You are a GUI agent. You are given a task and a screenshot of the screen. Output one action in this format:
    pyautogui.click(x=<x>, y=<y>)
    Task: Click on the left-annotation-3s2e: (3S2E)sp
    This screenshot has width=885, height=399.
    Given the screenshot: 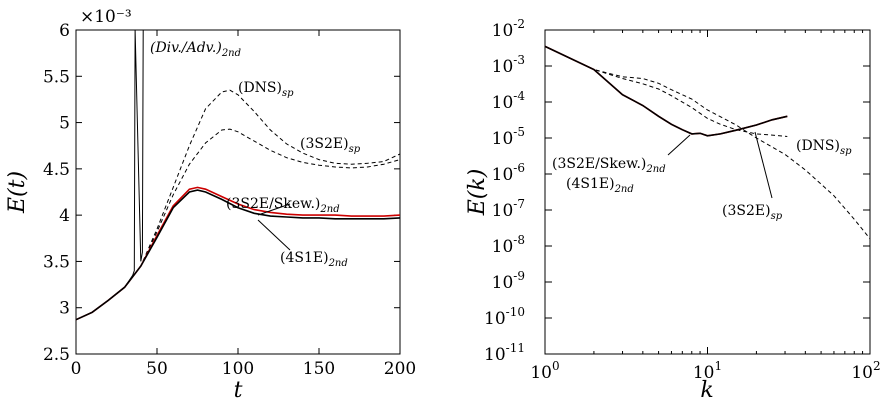 What is the action you would take?
    pyautogui.click(x=330, y=145)
    